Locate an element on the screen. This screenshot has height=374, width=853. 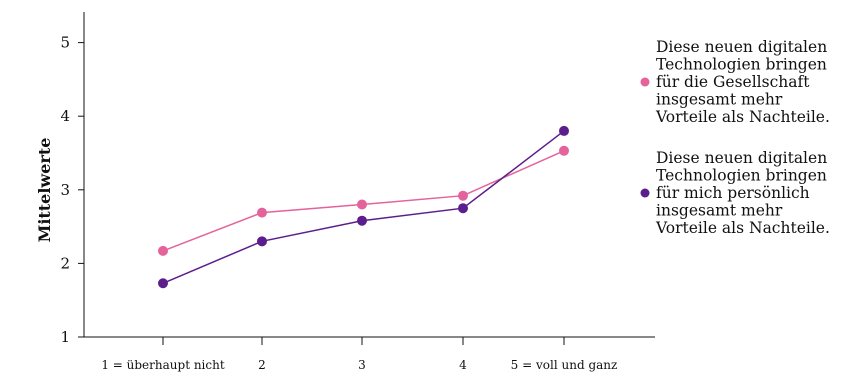
y-tick-label: 5 is located at coordinates (65, 43).